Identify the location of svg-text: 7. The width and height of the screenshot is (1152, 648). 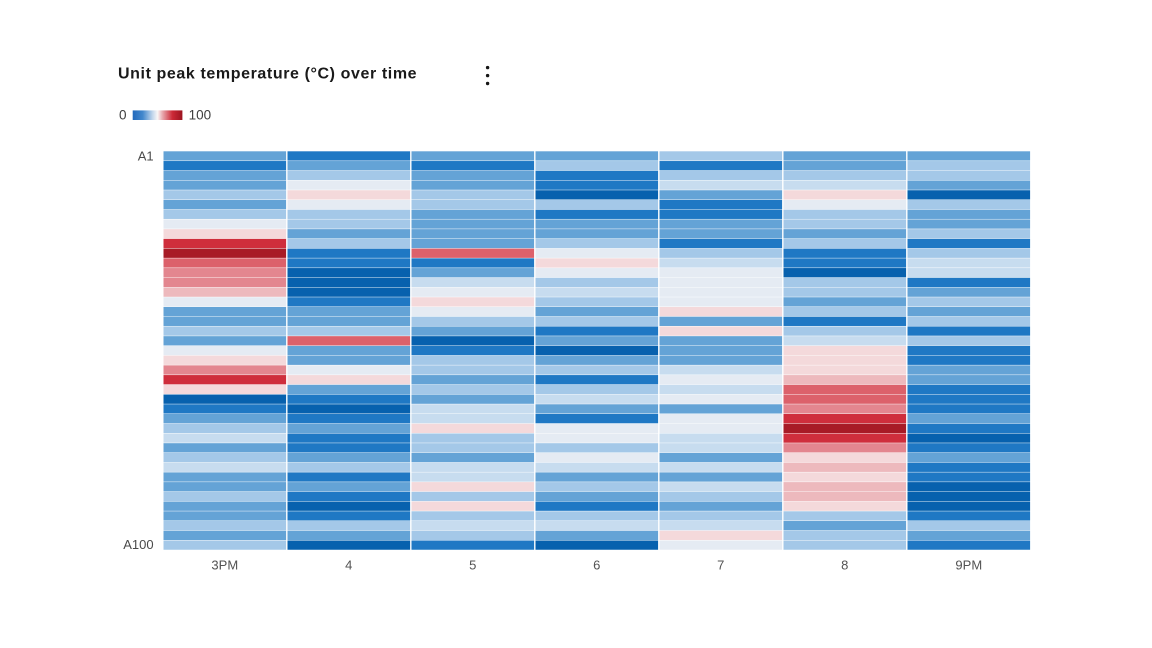
(720, 565).